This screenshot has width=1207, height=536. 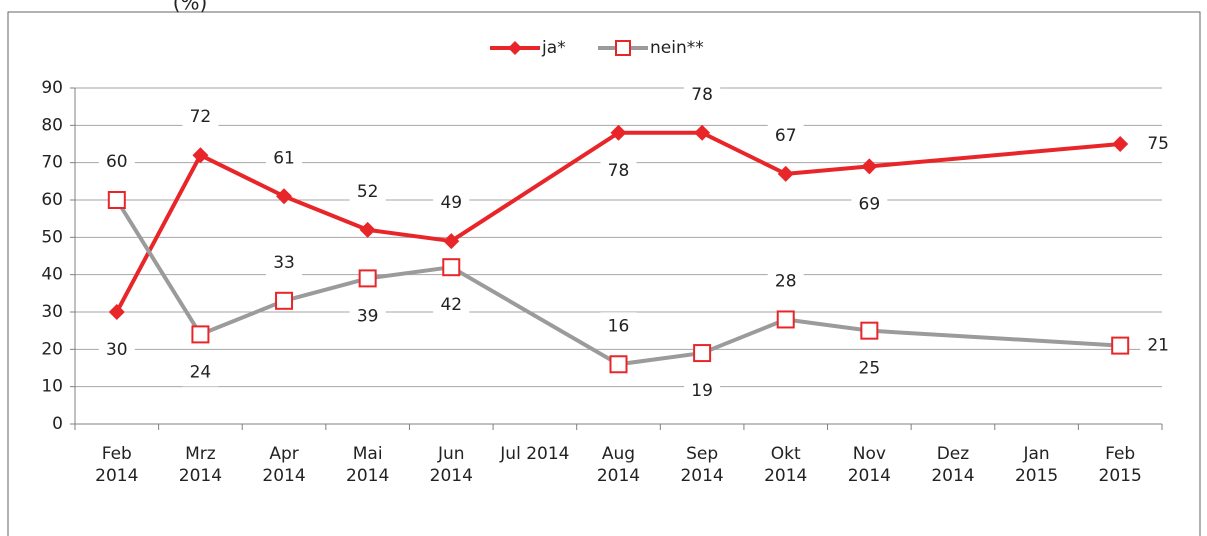 I want to click on data-label: 33, so click(x=284, y=263).